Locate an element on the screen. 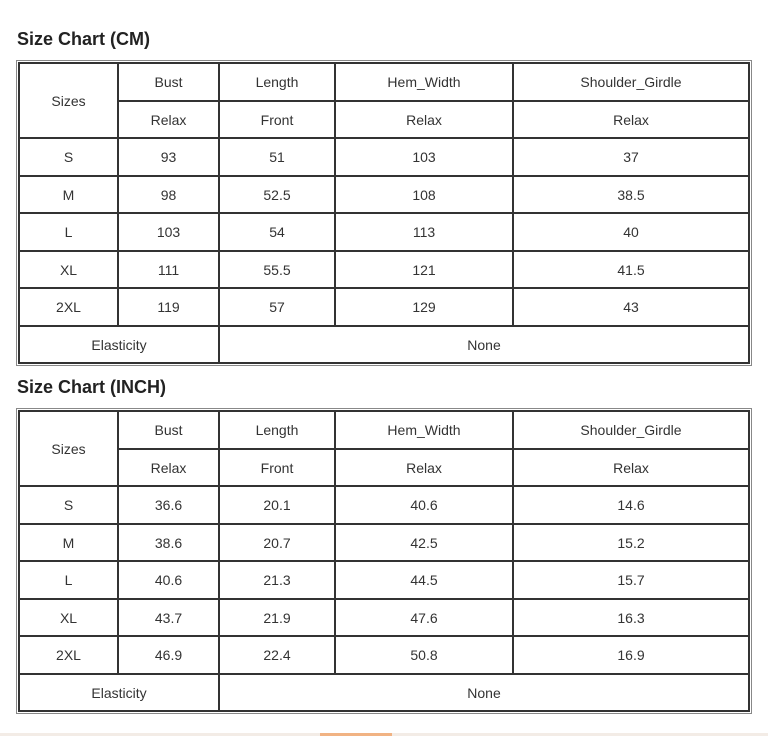 The width and height of the screenshot is (768, 736). value-cell: 119 is located at coordinates (168, 307).